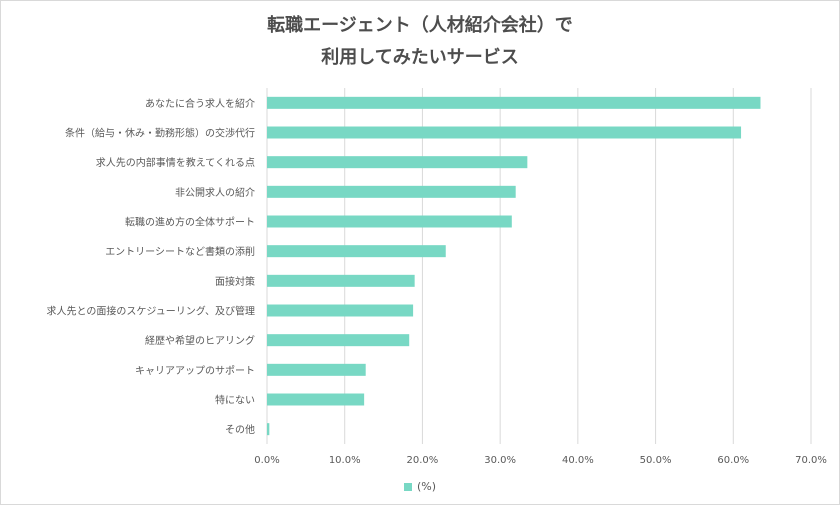  I want to click on x-tick-label: 30.0%, so click(500, 460).